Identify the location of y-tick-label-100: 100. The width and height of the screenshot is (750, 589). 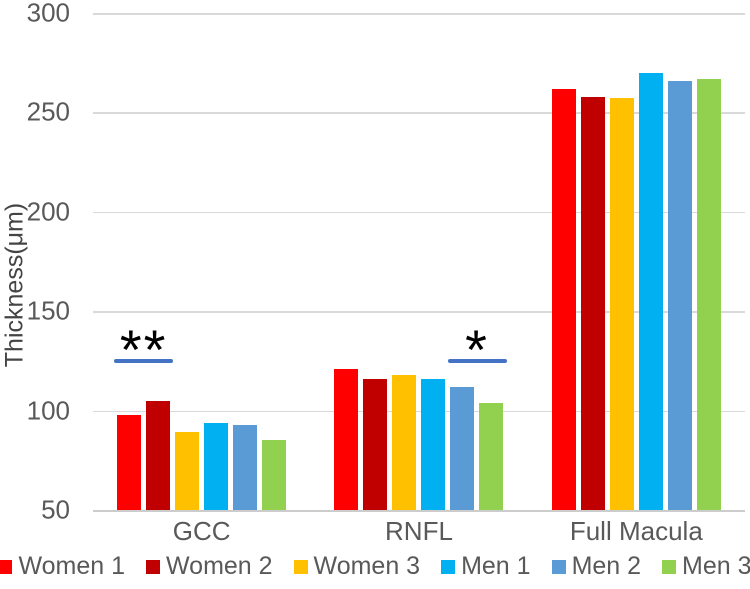
(48, 410).